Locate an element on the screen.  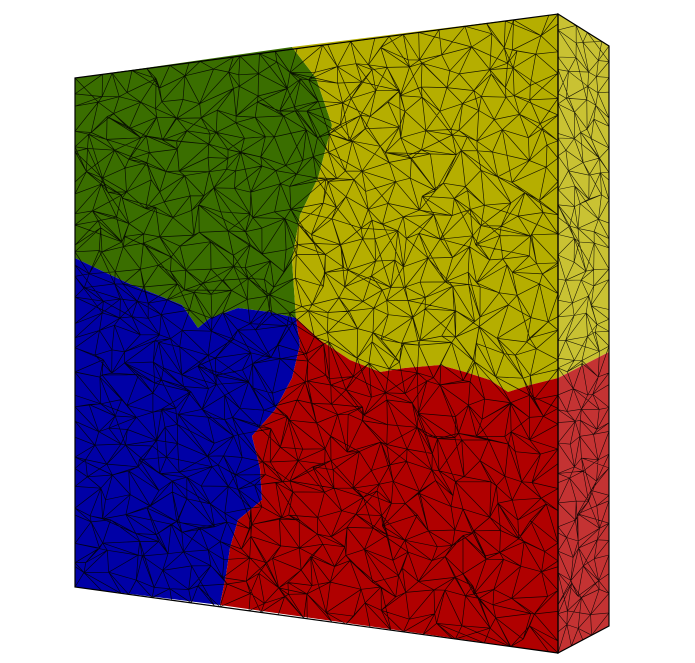
slab-side-face is located at coordinates (583, 333).